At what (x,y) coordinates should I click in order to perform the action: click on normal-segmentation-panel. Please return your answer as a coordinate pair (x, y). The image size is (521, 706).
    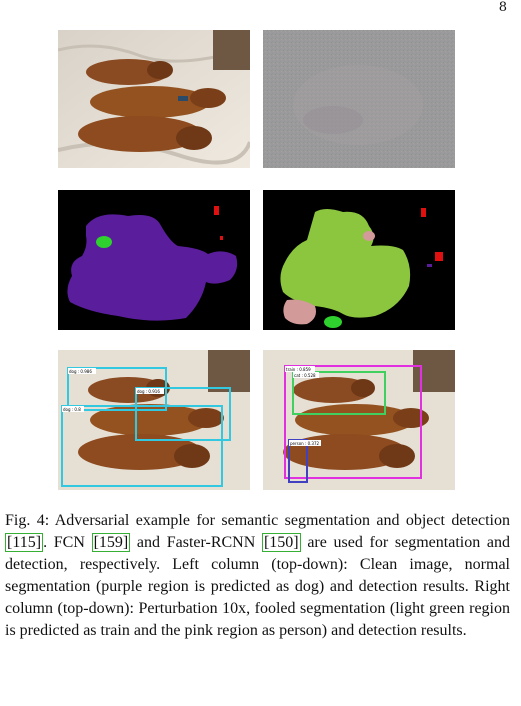
    Looking at the image, I should click on (154, 260).